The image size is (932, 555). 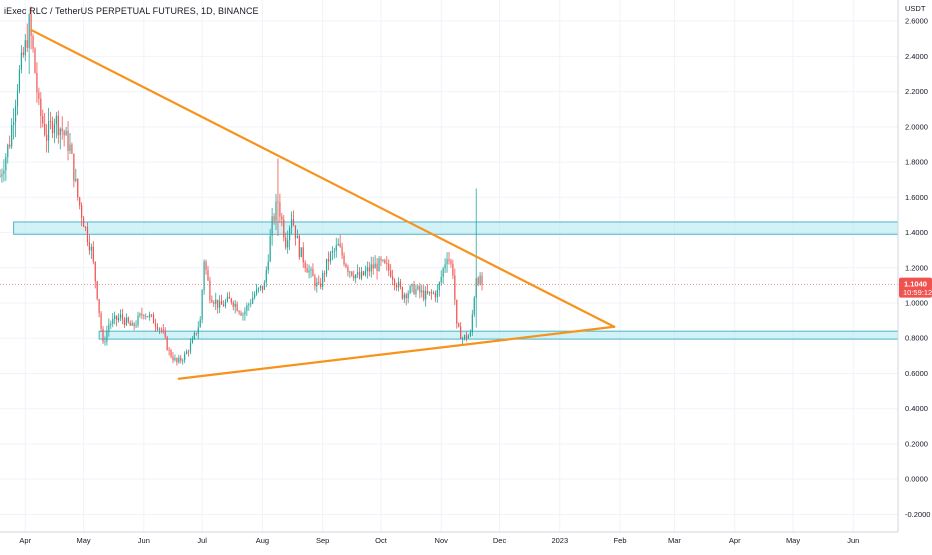 What do you see at coordinates (916, 197) in the screenshot?
I see `price-tick-label: 1.6000` at bounding box center [916, 197].